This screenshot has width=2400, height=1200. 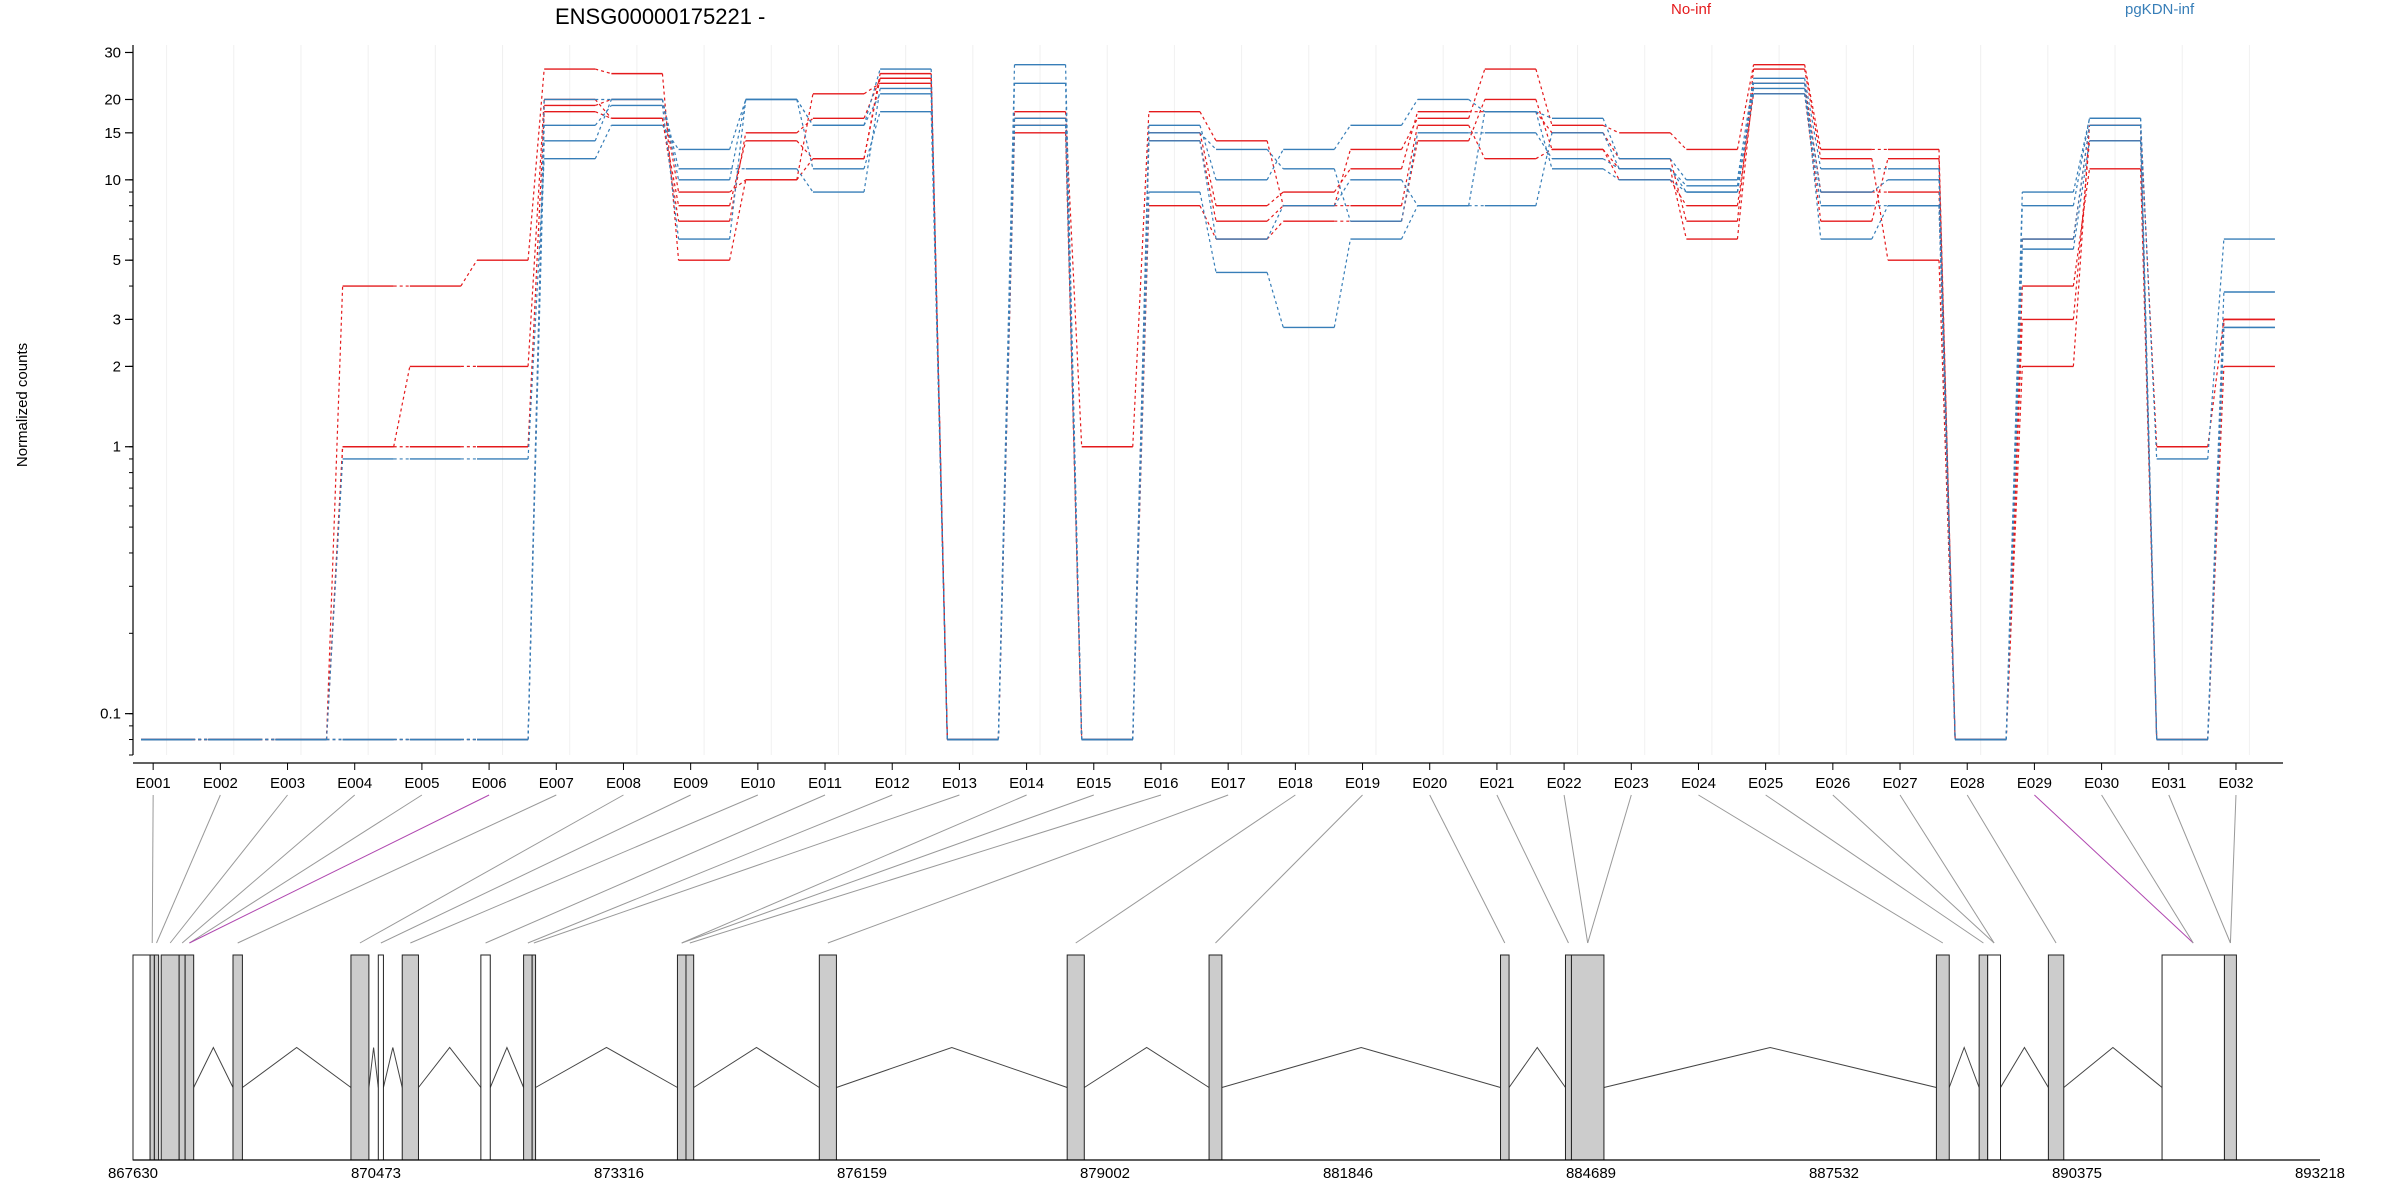 I want to click on x-tick-label: E032, so click(x=2235, y=783).